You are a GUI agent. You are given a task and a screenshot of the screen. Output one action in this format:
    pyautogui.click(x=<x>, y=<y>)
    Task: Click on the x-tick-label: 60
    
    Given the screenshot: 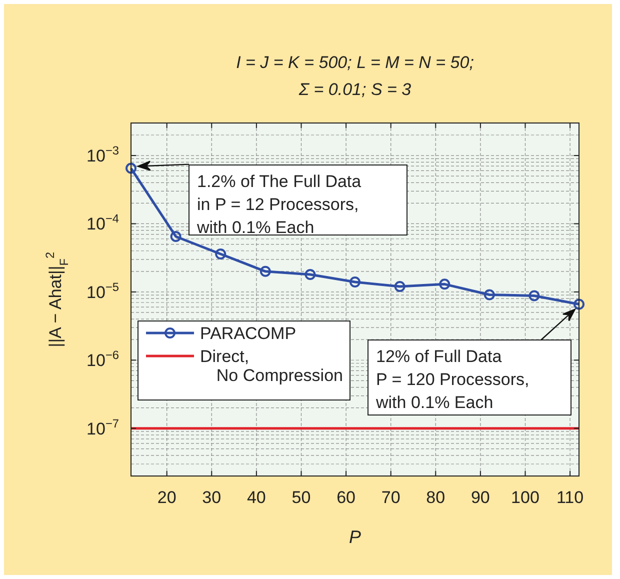 What is the action you would take?
    pyautogui.click(x=346, y=497)
    